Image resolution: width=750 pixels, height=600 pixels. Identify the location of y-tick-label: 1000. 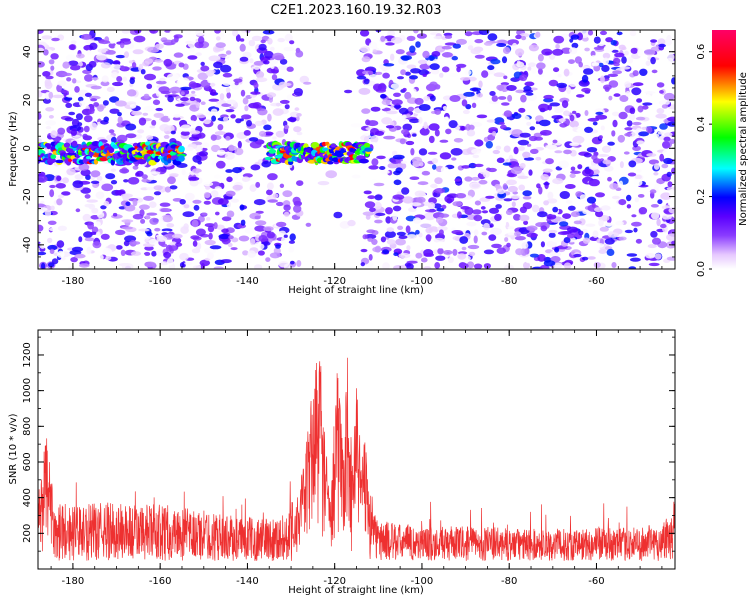
(27, 390).